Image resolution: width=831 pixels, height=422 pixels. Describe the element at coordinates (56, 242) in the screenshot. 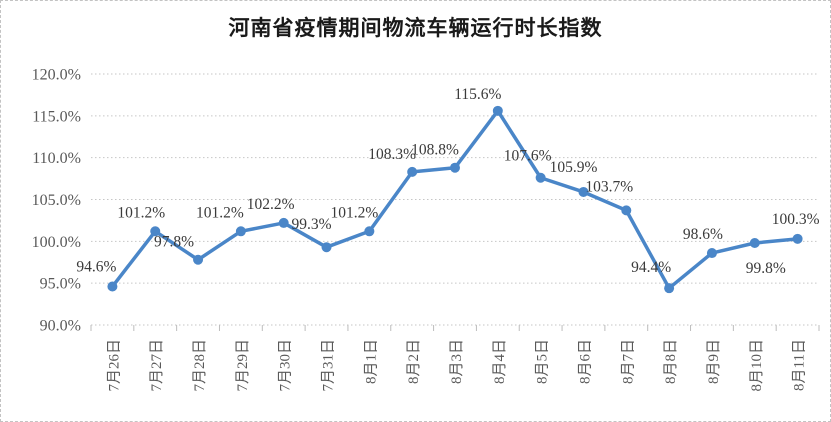

I see `y-axis-tick-label: 100.0%` at that location.